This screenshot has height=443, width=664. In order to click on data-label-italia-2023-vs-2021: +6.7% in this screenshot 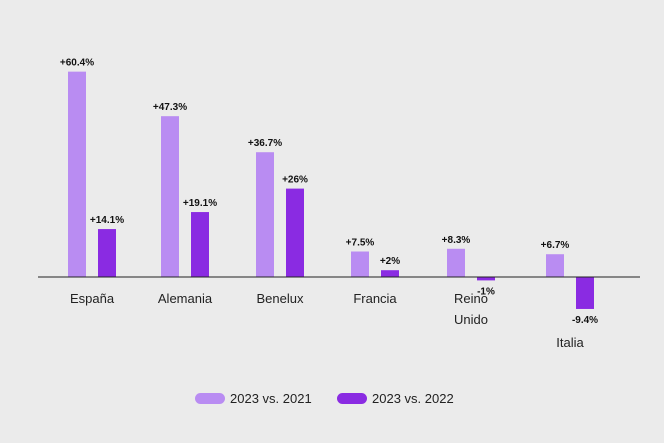, I will do `click(555, 245)`.